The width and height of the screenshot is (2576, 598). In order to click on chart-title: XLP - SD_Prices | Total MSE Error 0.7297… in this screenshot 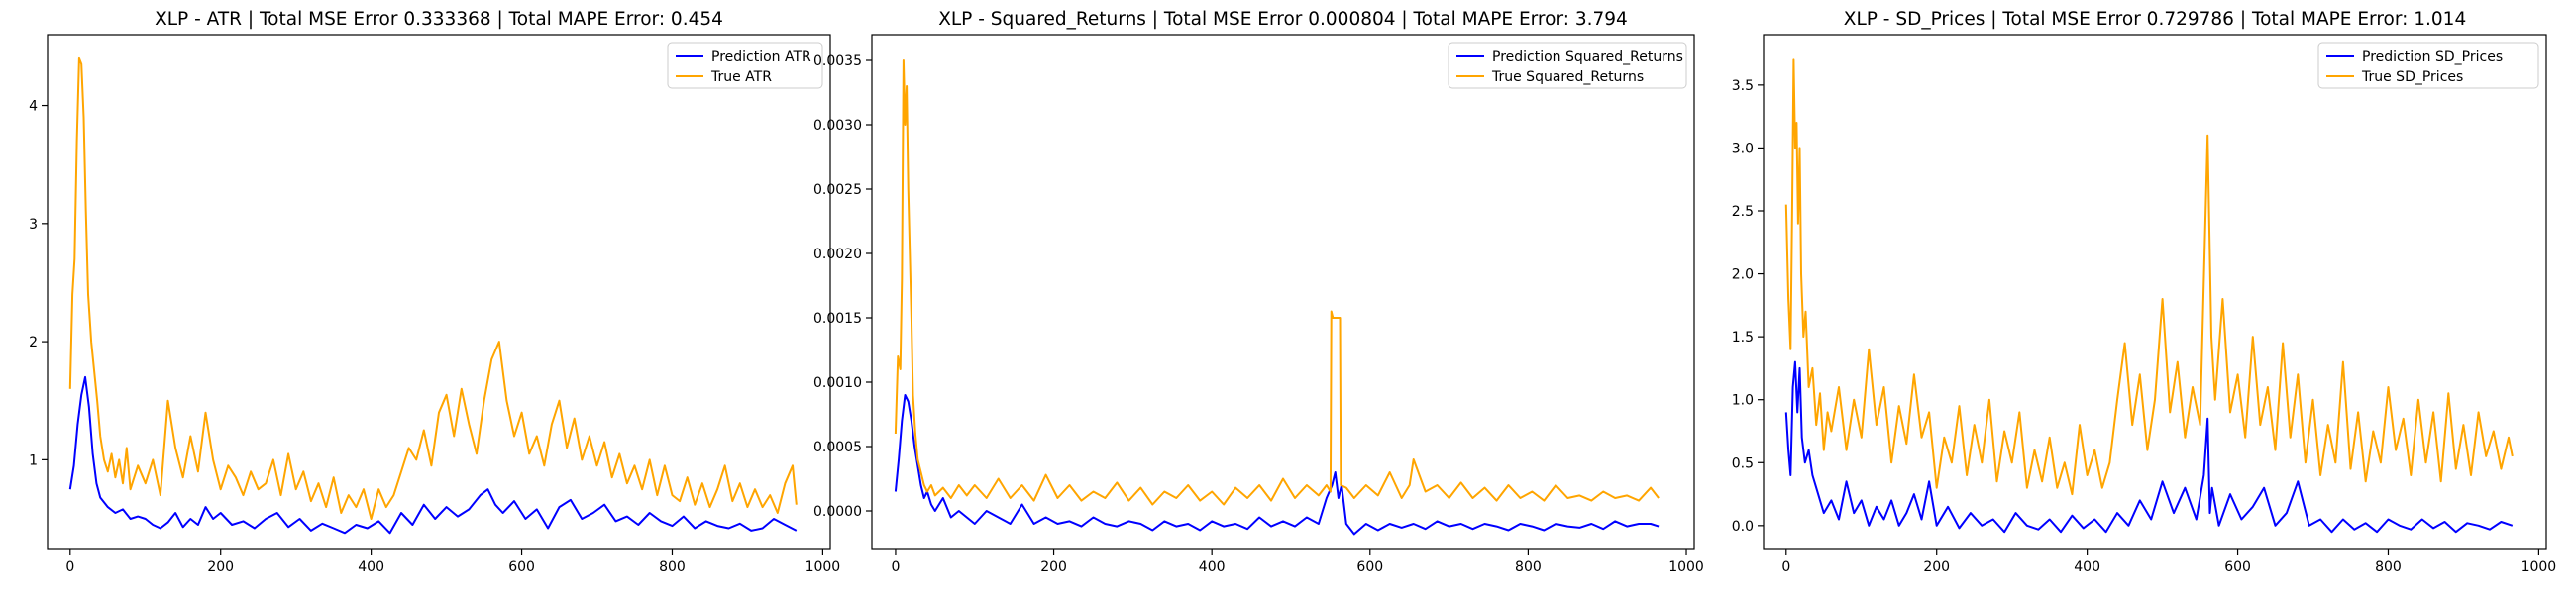, I will do `click(2155, 19)`.